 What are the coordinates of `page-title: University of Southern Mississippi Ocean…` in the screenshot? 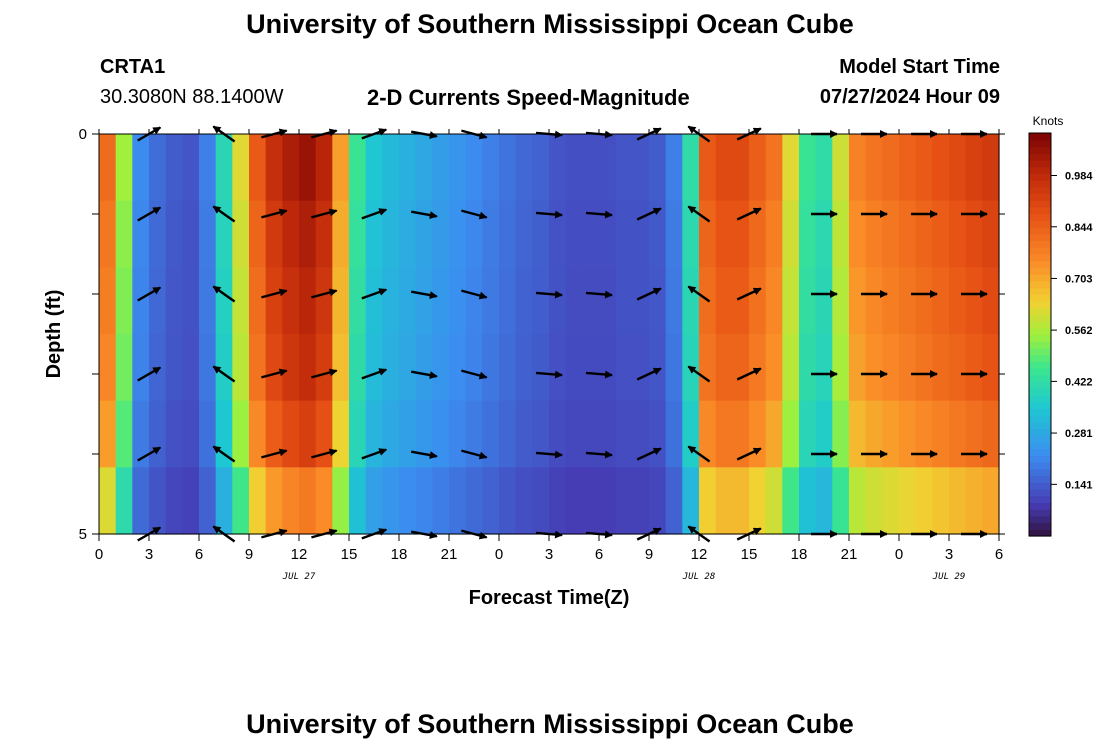 It's located at (550, 24).